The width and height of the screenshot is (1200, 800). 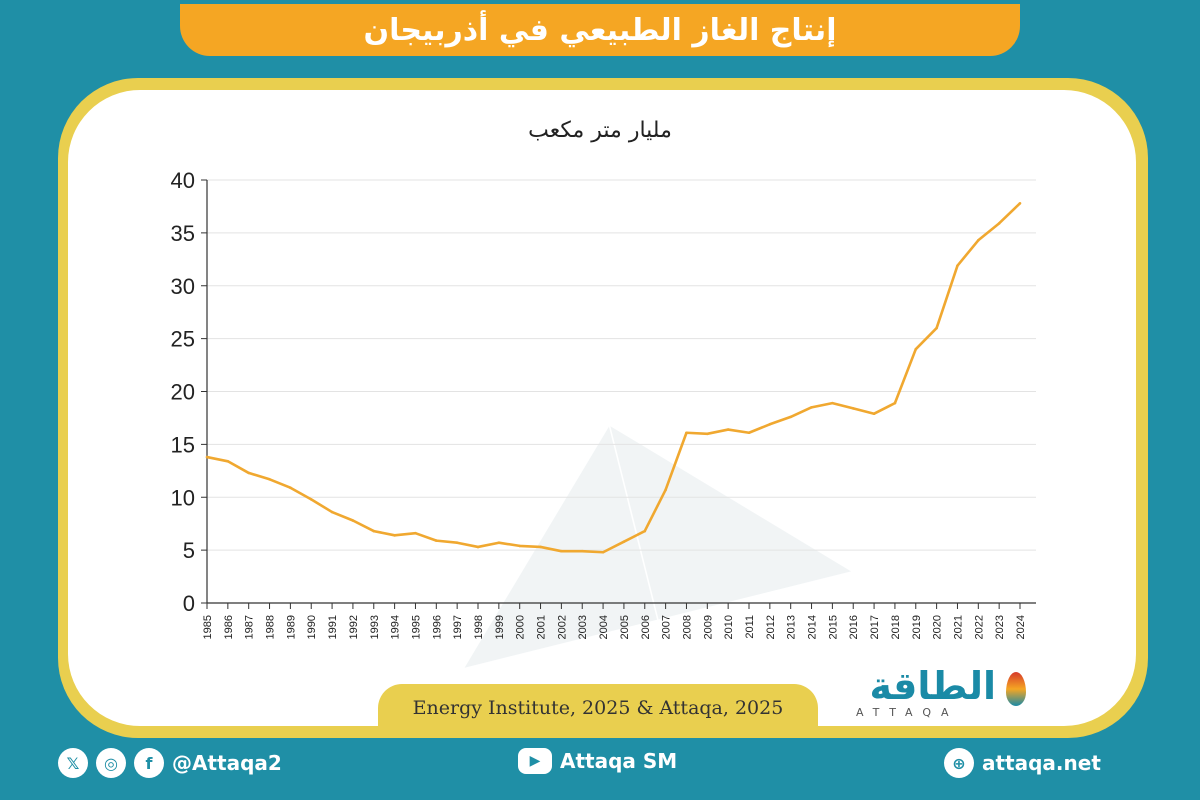 I want to click on logo-arabic: الطاقة, so click(x=932, y=686).